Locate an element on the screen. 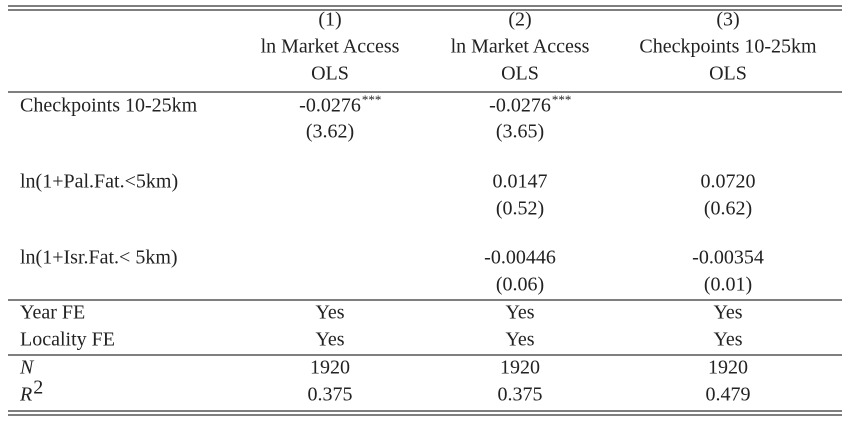 The image size is (850, 422). superscript: 2 is located at coordinates (38, 388).